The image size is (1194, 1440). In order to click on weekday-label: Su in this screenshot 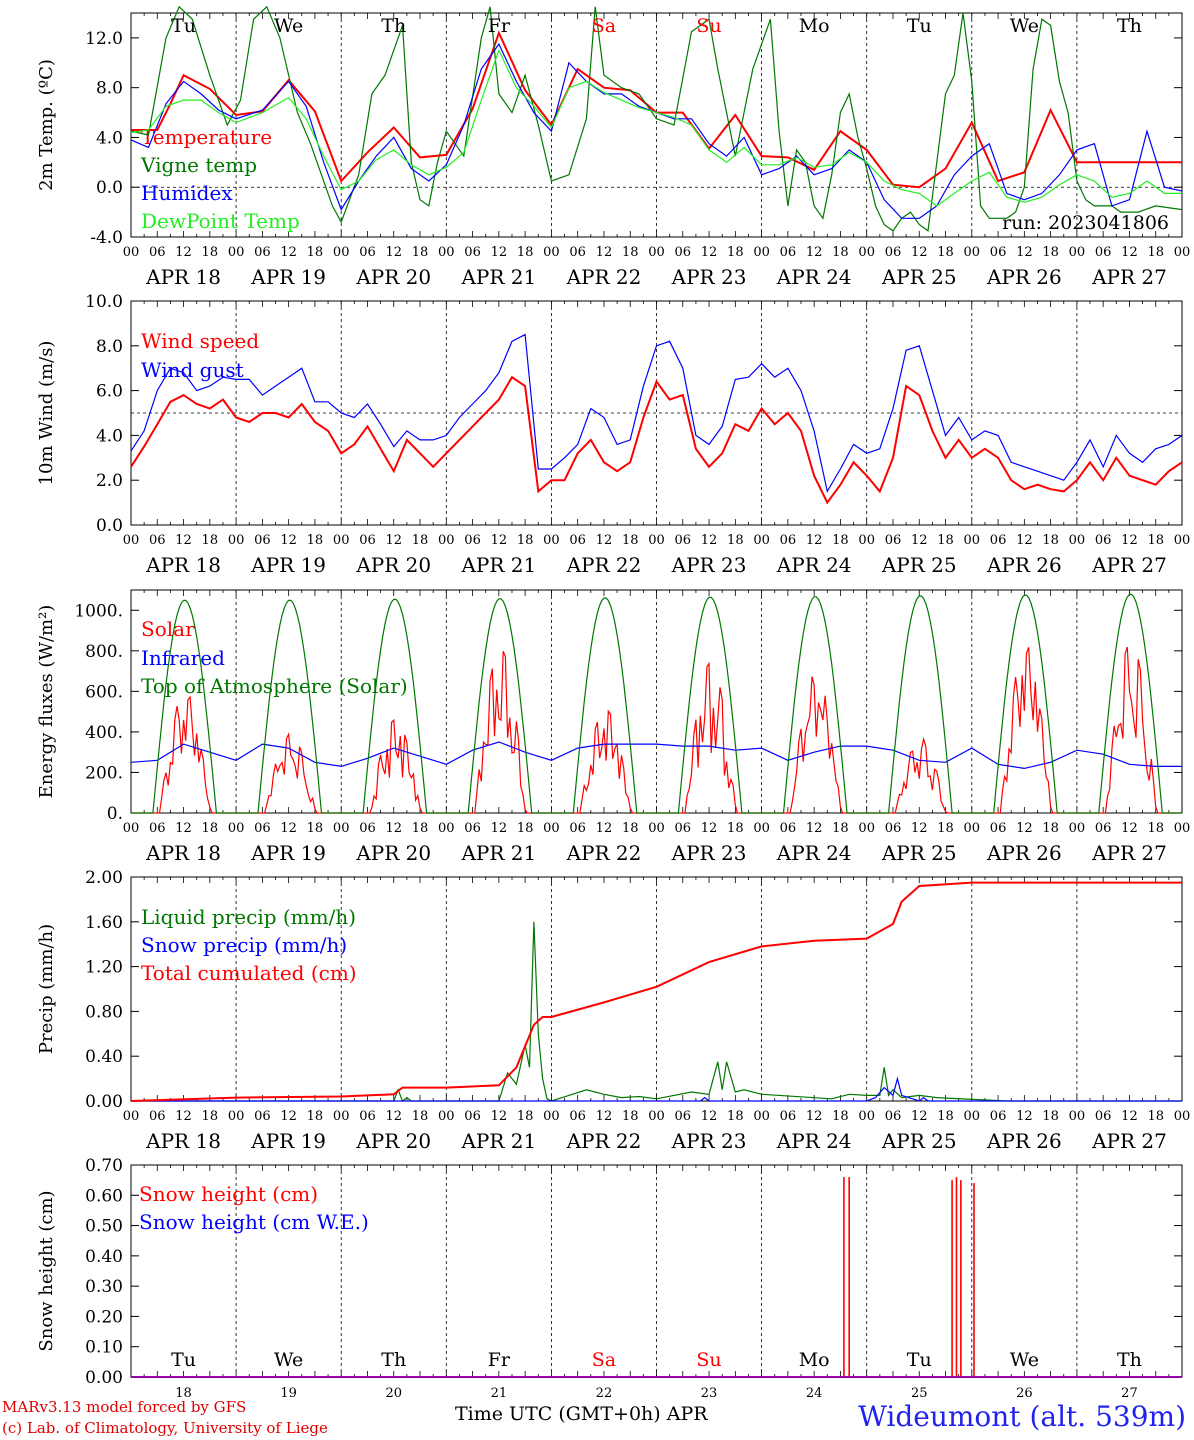, I will do `click(708, 26)`.